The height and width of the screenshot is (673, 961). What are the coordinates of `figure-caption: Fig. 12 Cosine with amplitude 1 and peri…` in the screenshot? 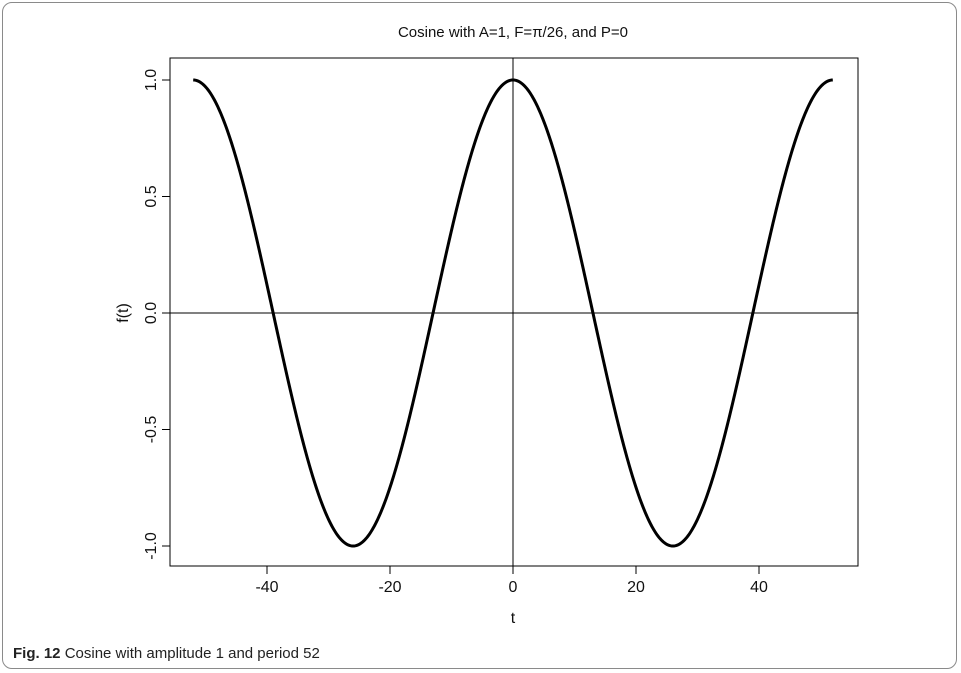 It's located at (166, 653).